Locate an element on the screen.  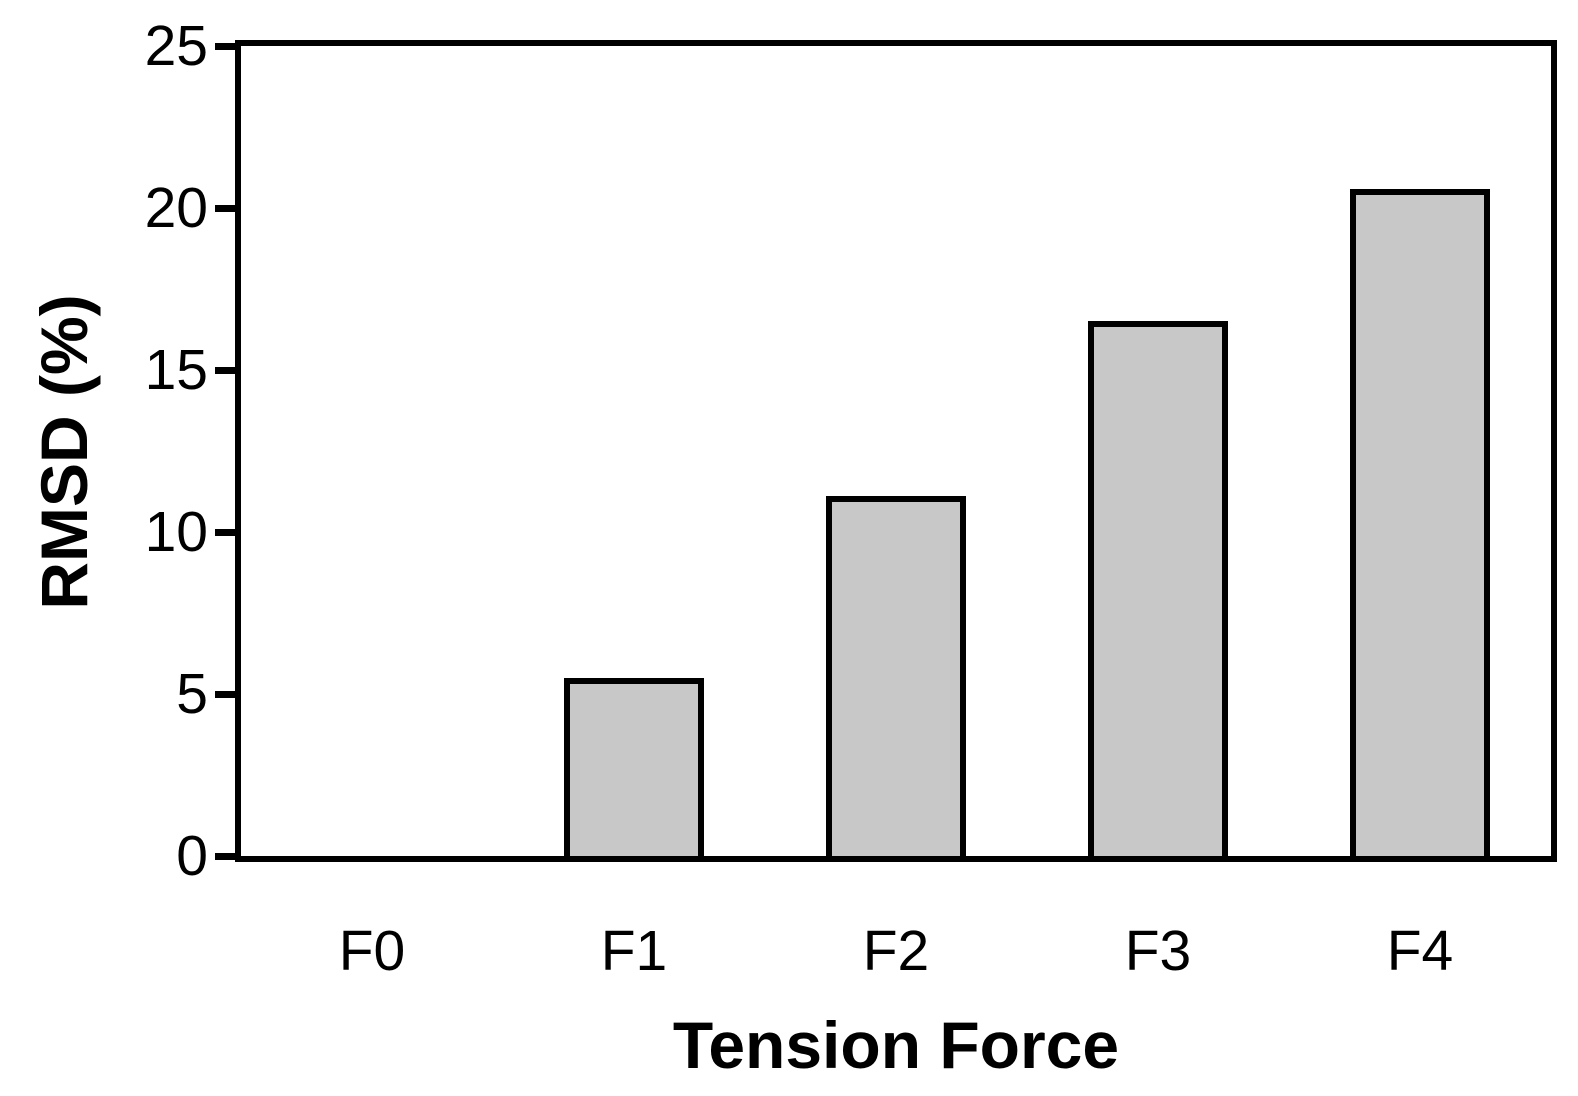
y-tick-label-15: 15 is located at coordinates (176, 370).